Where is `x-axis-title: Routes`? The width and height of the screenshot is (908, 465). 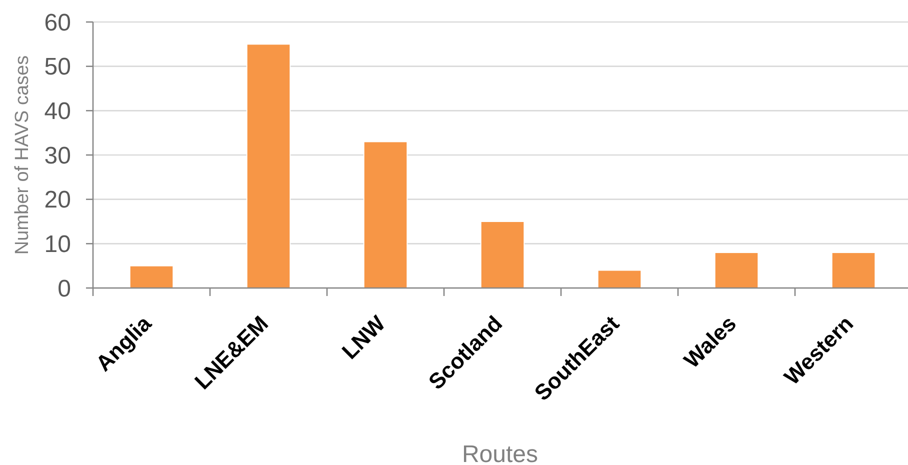 x-axis-title: Routes is located at coordinates (500, 453).